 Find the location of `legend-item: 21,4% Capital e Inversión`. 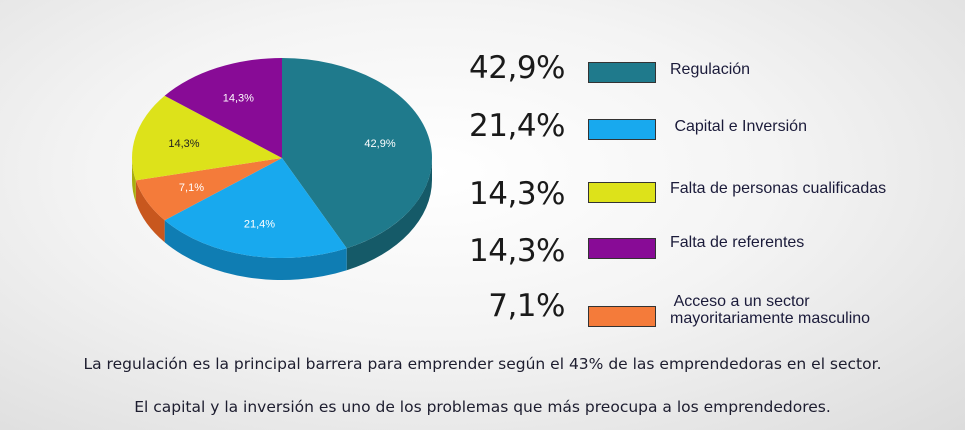

legend-item: 21,4% Capital e Inversión is located at coordinates (709, 133).